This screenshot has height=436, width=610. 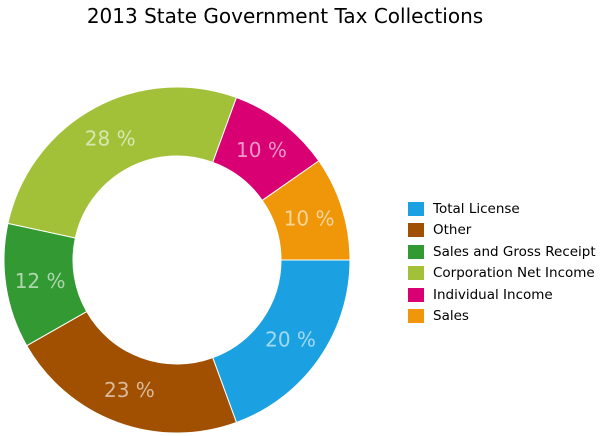 What do you see at coordinates (476, 208) in the screenshot?
I see `legend-label: Total License` at bounding box center [476, 208].